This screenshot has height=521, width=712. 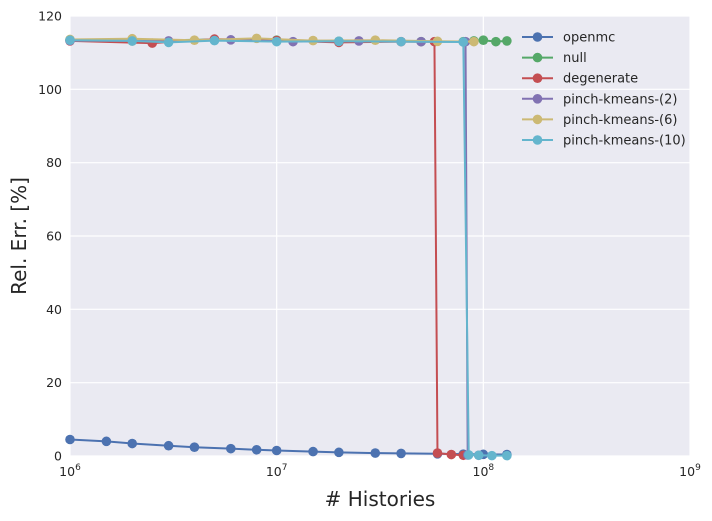 I want to click on legend-item: pinch-kmeans-(6), so click(x=599, y=120).